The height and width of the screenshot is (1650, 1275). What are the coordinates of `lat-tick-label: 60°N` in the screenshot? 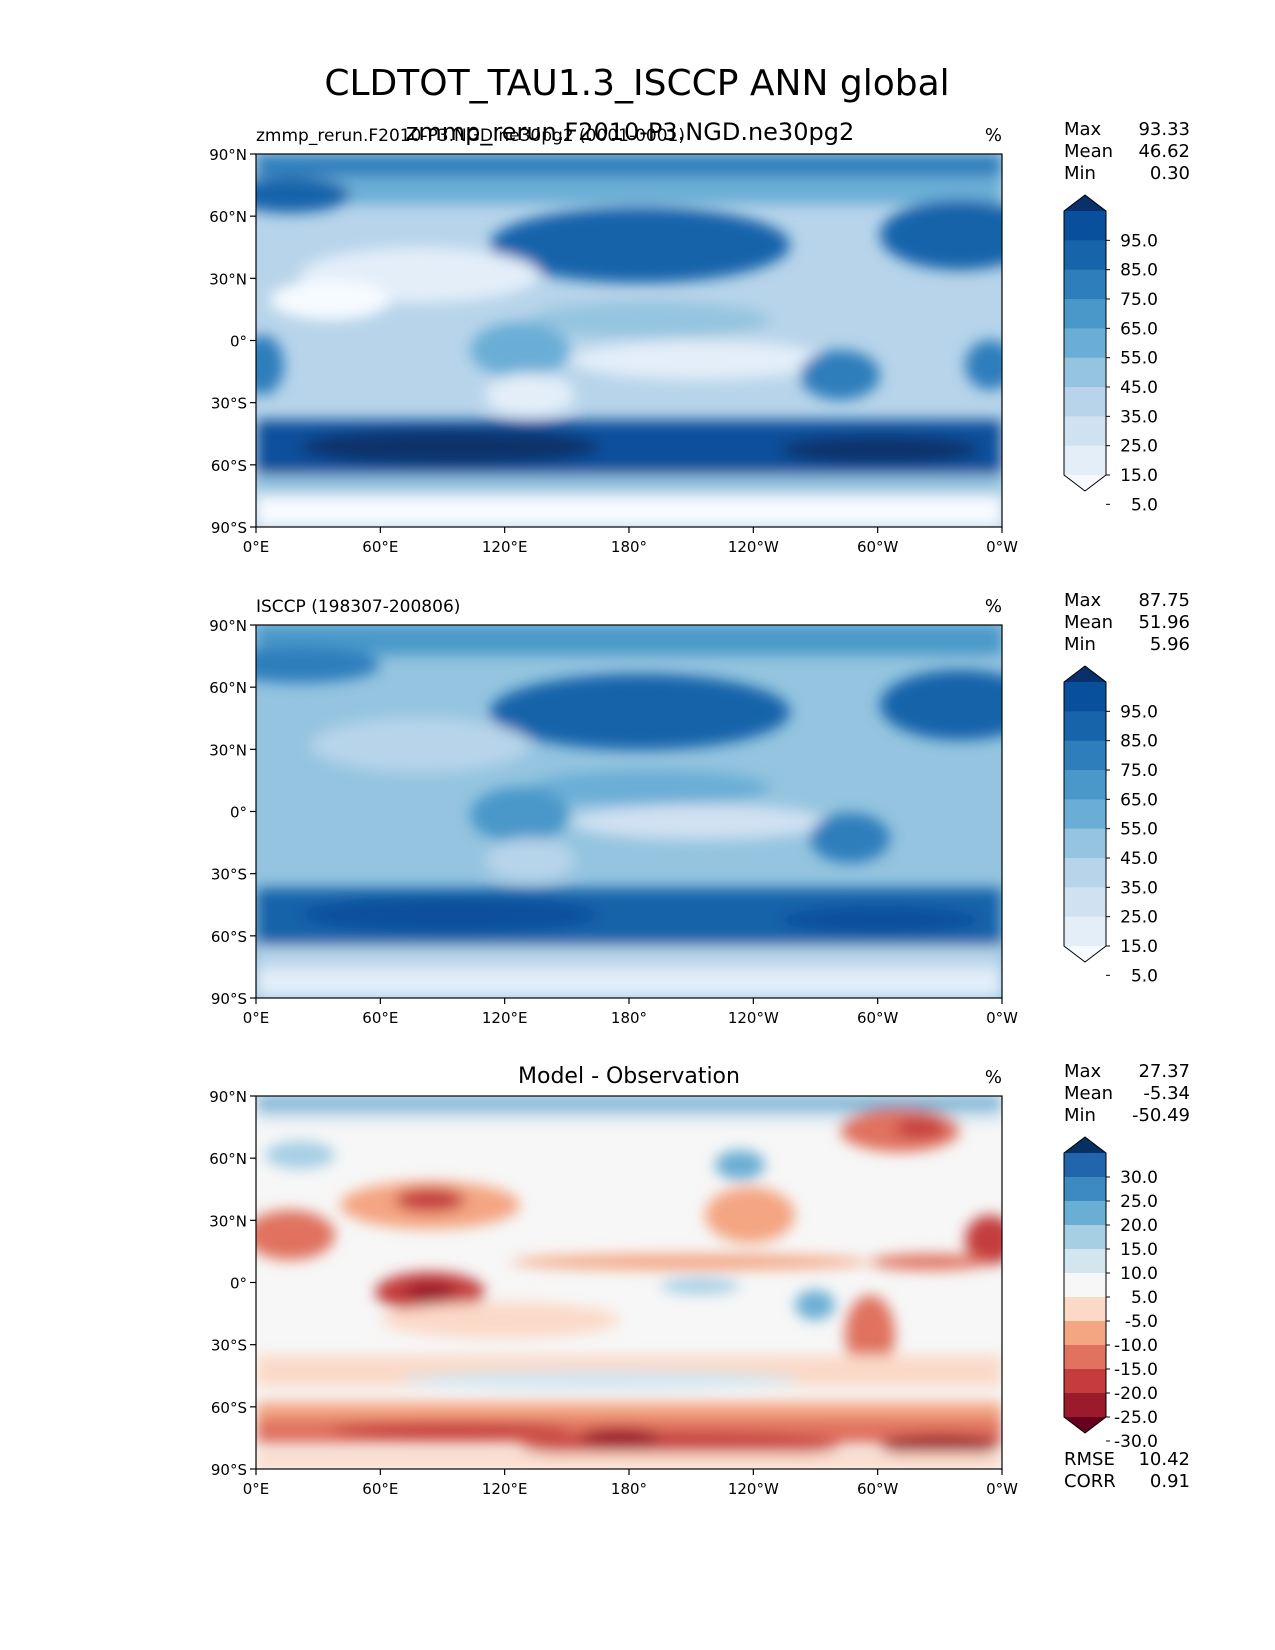 It's located at (228, 217).